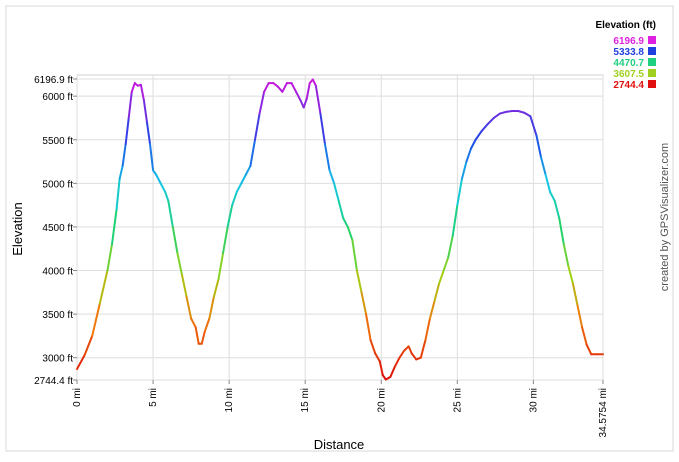 This screenshot has width=679, height=462. Describe the element at coordinates (153, 397) in the screenshot. I see `x-tick-label: 5 mi` at that location.